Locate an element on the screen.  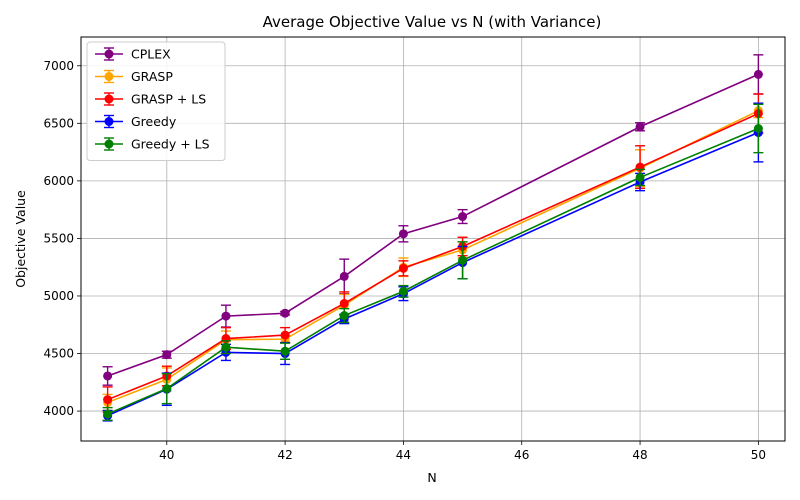
x-tick-label: 40 is located at coordinates (166, 455).